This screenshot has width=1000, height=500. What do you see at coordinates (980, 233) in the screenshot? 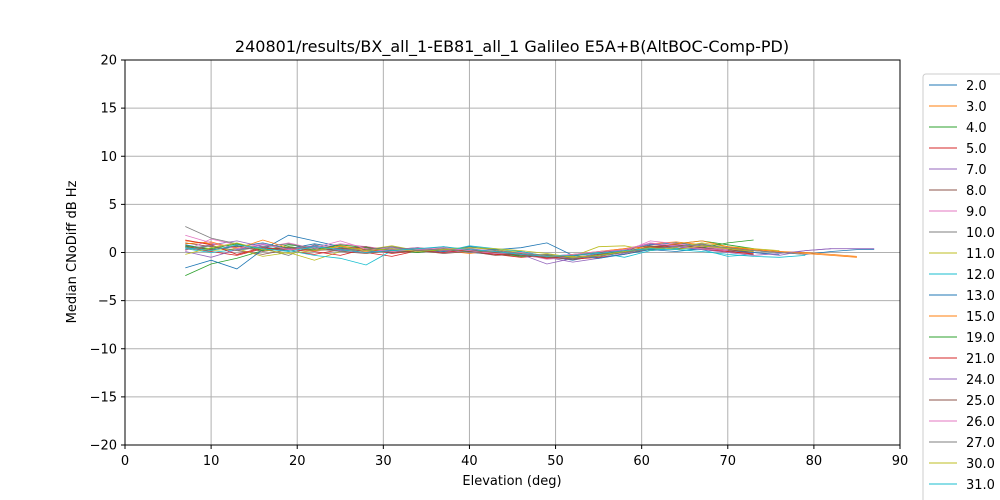
I see `legend-label: 10.0` at bounding box center [980, 233].